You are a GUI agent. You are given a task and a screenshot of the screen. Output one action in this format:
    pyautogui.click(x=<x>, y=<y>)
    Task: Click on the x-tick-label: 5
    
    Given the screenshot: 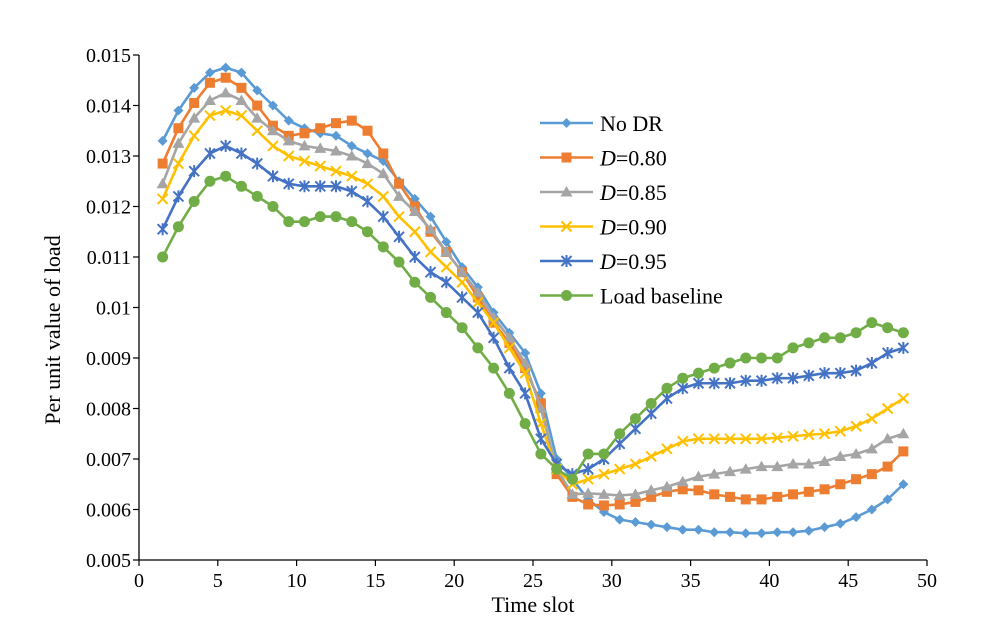 What is the action you would take?
    pyautogui.click(x=218, y=581)
    